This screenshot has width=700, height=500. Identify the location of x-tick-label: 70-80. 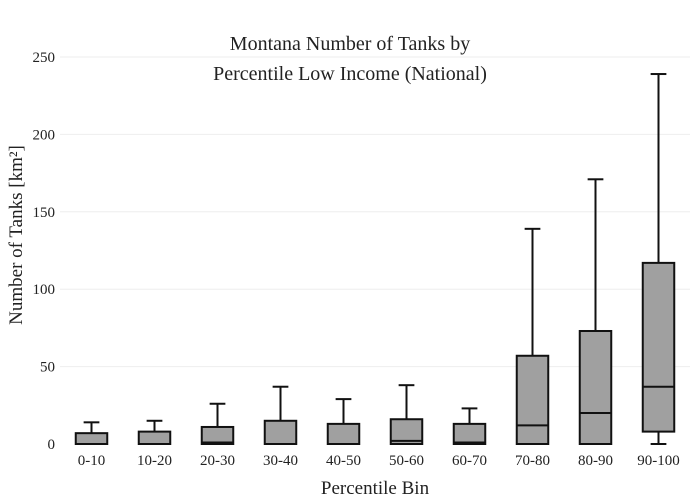
(532, 461).